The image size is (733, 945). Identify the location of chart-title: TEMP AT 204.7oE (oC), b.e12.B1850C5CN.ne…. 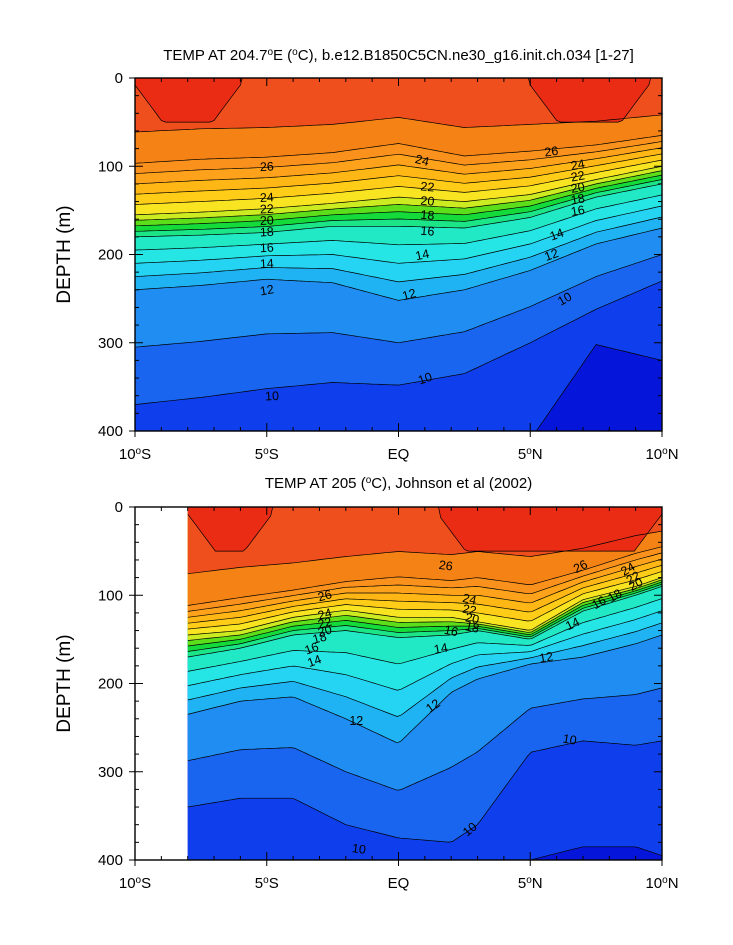
(398, 56).